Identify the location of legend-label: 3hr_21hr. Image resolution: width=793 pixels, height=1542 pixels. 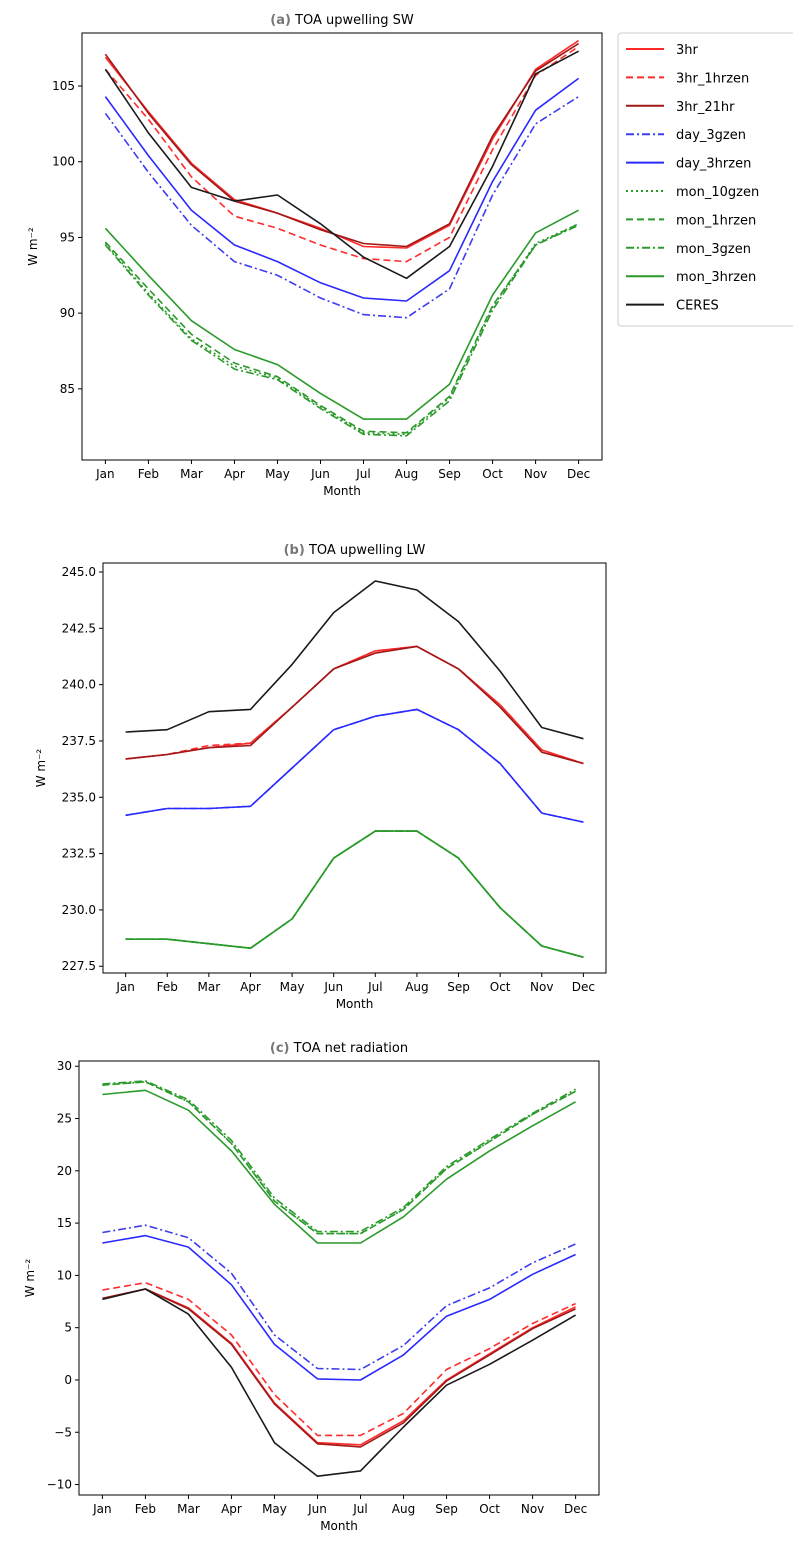
(705, 107).